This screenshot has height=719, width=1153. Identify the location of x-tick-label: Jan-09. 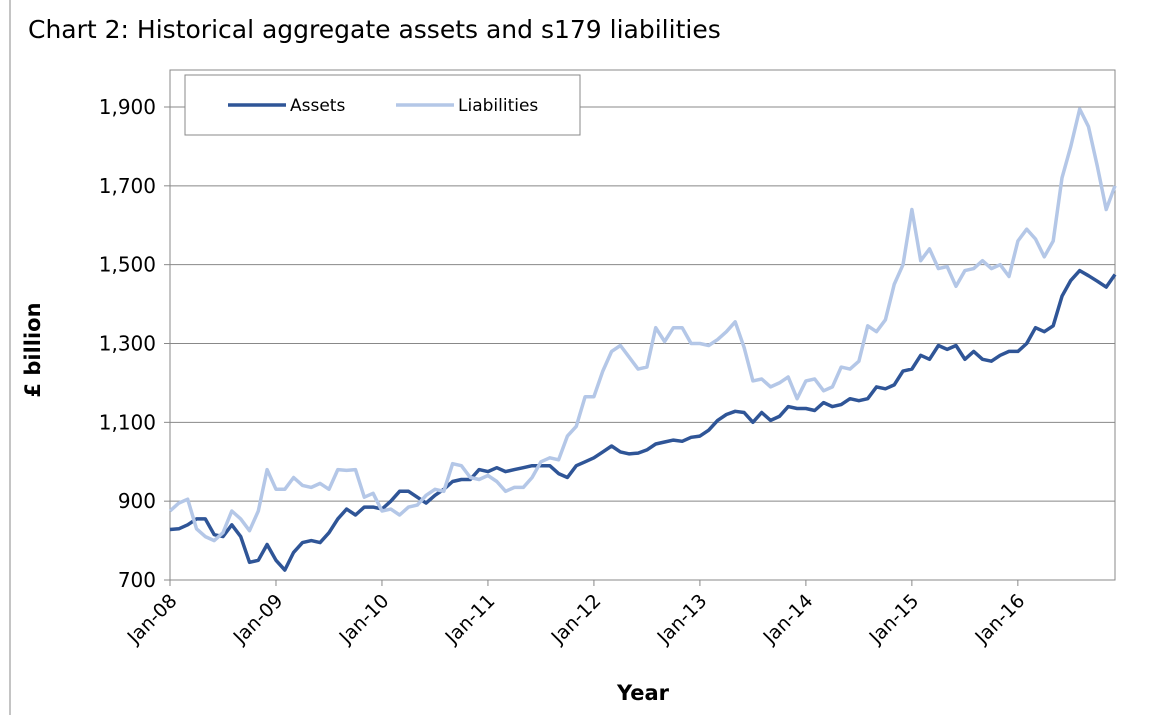
(258, 619).